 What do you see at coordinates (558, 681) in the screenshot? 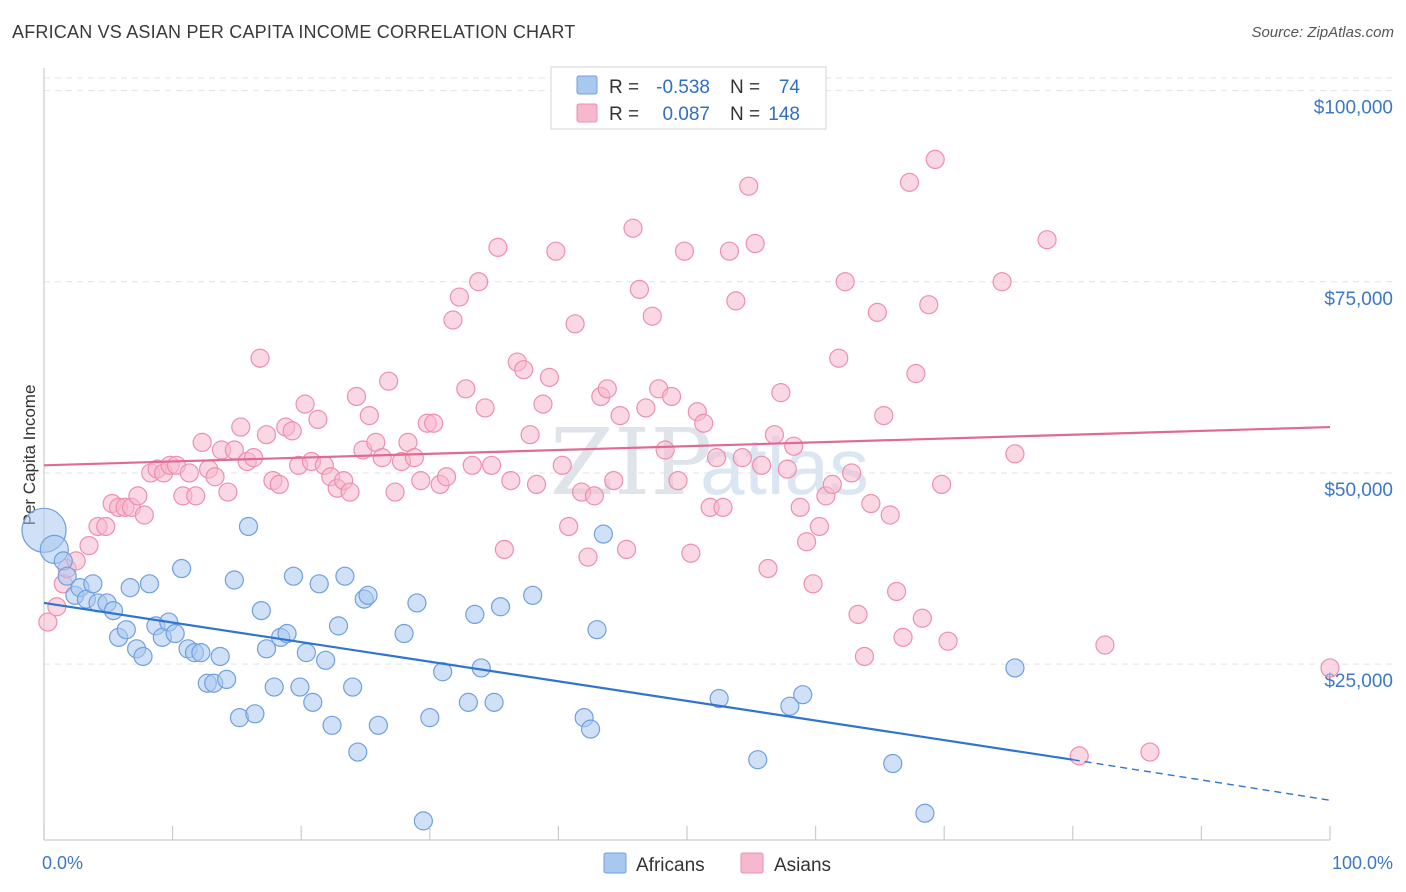
I see `africans-trend-line` at bounding box center [558, 681].